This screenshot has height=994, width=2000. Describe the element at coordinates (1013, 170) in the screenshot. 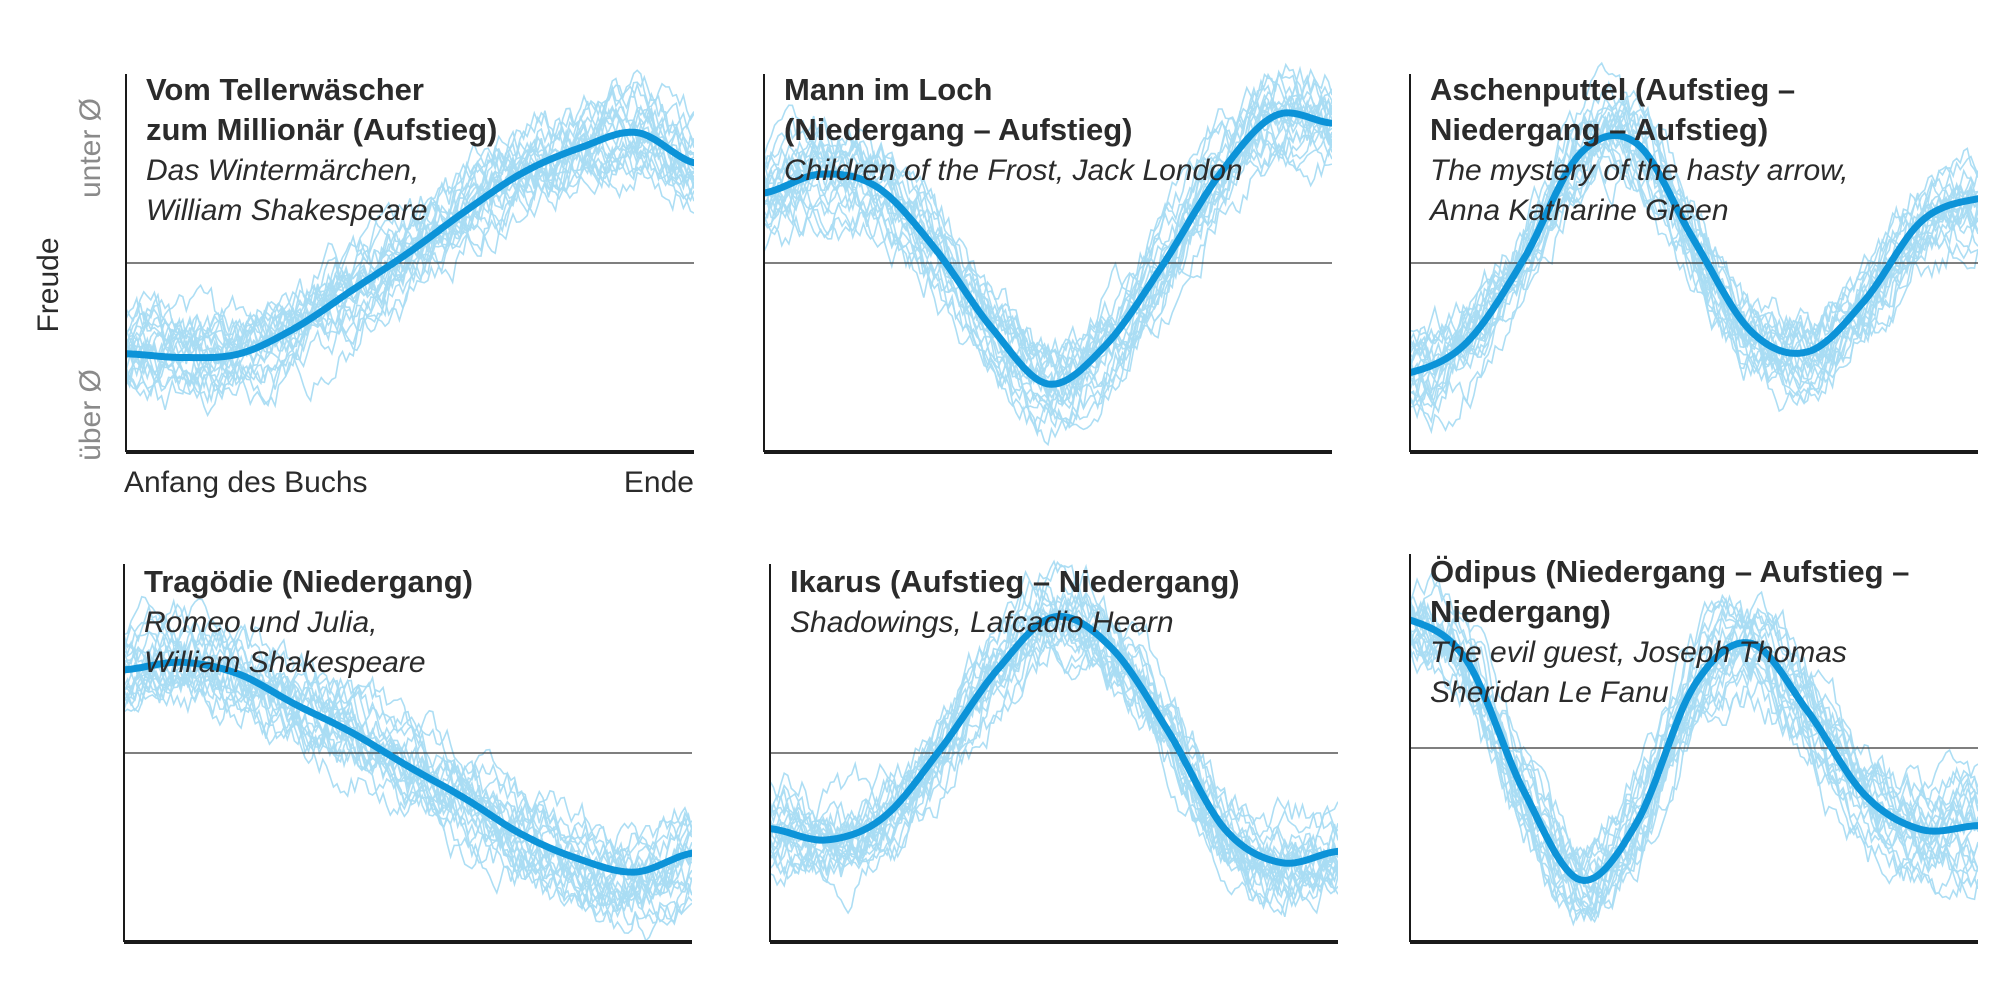

I see `panel-subtitle: Children of the Frost, Jack London` at that location.